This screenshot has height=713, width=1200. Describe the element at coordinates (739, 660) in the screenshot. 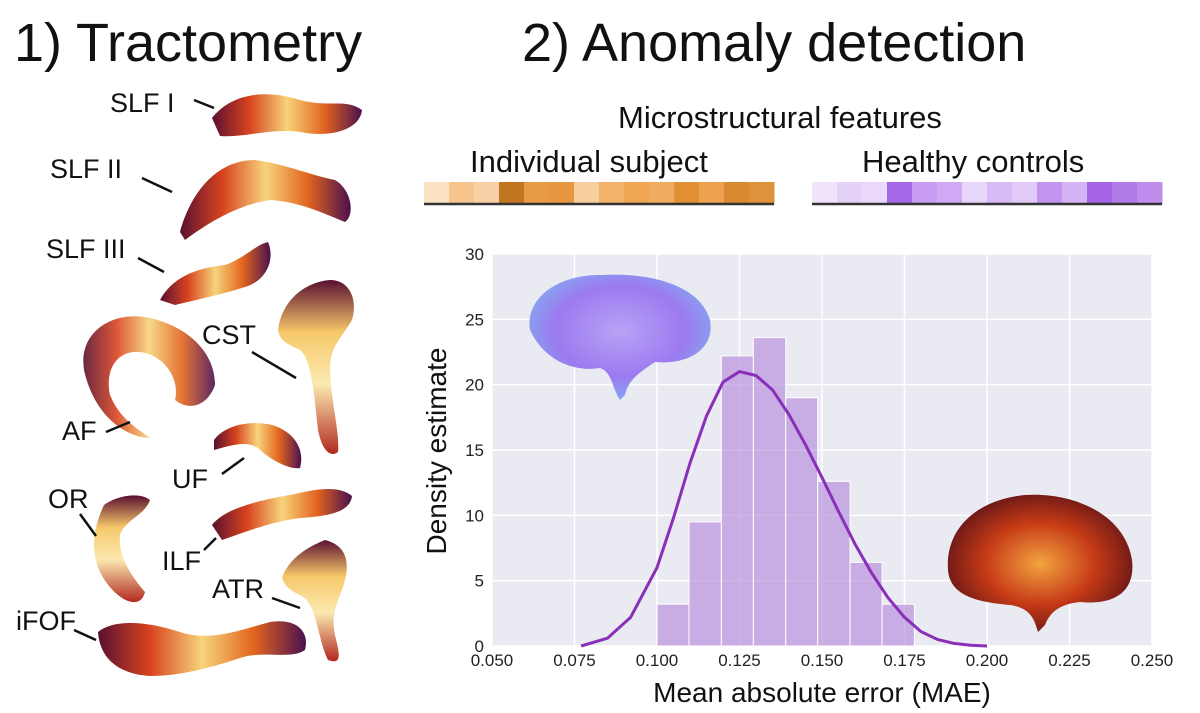

I see `x-tick-label: 0.125` at that location.